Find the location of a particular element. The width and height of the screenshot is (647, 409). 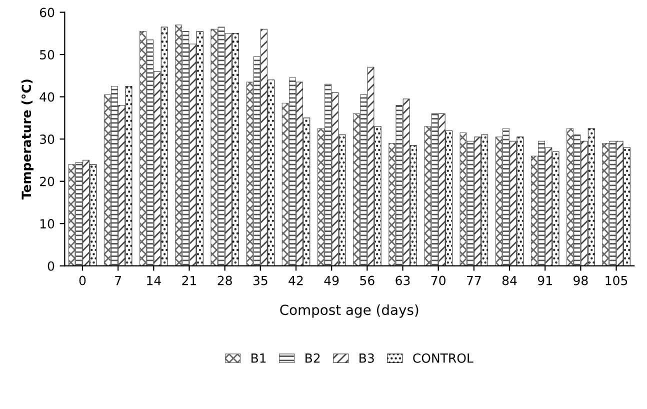

y-axis-title: Temperature (°C) is located at coordinates (27, 140).